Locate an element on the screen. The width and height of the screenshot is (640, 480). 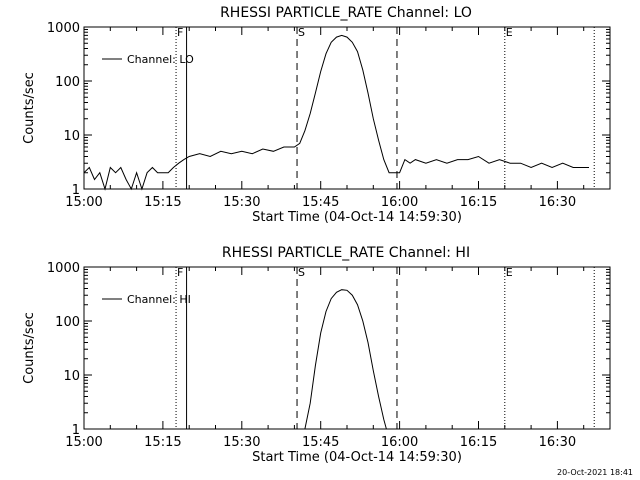
chart-title: RHESSI PARTICLE_RATE Channel: HI is located at coordinates (346, 253).